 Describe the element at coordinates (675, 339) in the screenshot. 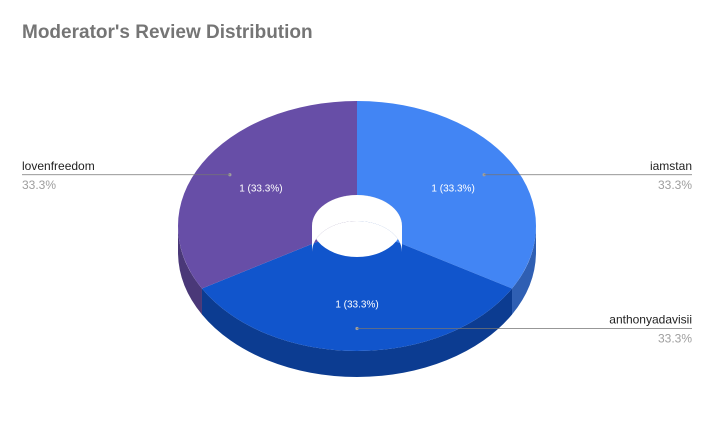

I see `legend-percent-anthonyadavisii: 33.3%` at that location.